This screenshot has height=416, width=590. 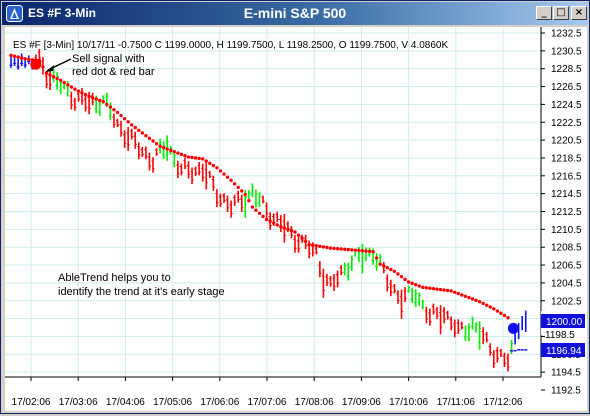 What do you see at coordinates (566, 301) in the screenshot?
I see `y-tick-label: 1202.5` at bounding box center [566, 301].